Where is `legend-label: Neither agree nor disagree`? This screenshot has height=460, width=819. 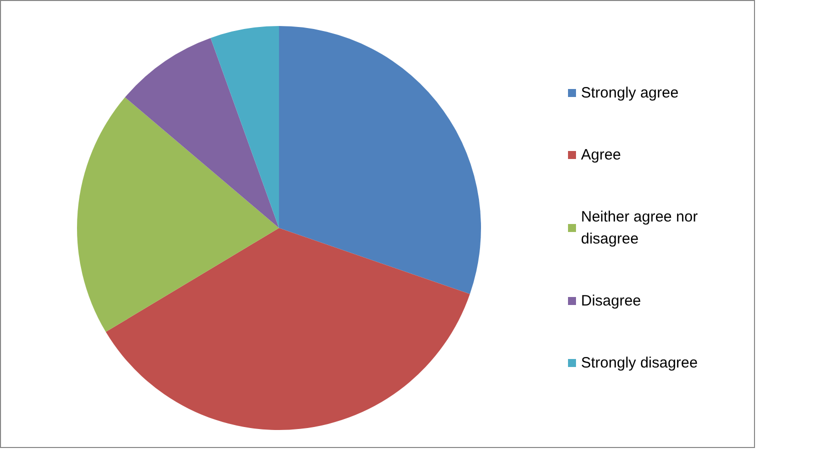 legend-label: Neither agree nor disagree is located at coordinates (641, 228).